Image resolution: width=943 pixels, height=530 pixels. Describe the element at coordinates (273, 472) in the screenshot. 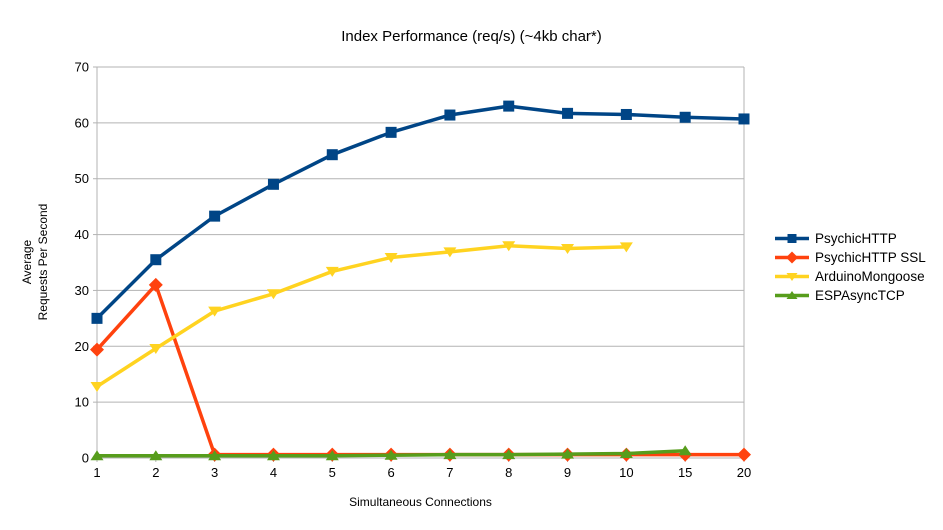

I see `x-tick-label: 4` at that location.